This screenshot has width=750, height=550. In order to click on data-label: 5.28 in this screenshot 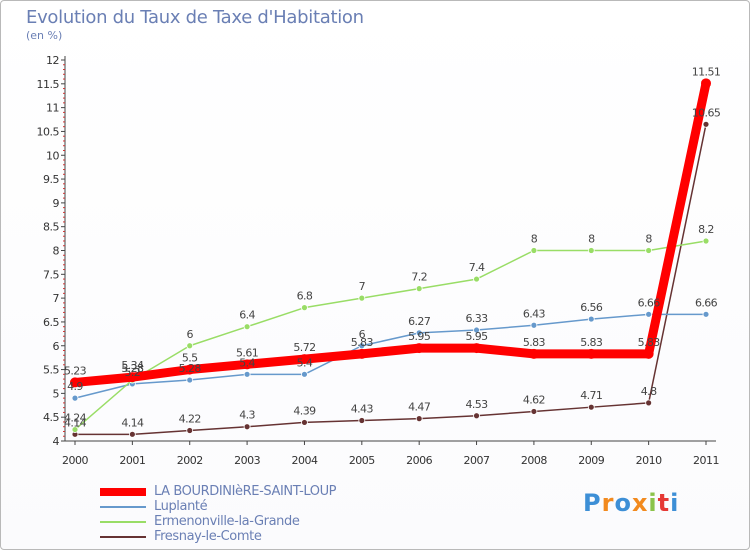, I will do `click(132, 368)`.